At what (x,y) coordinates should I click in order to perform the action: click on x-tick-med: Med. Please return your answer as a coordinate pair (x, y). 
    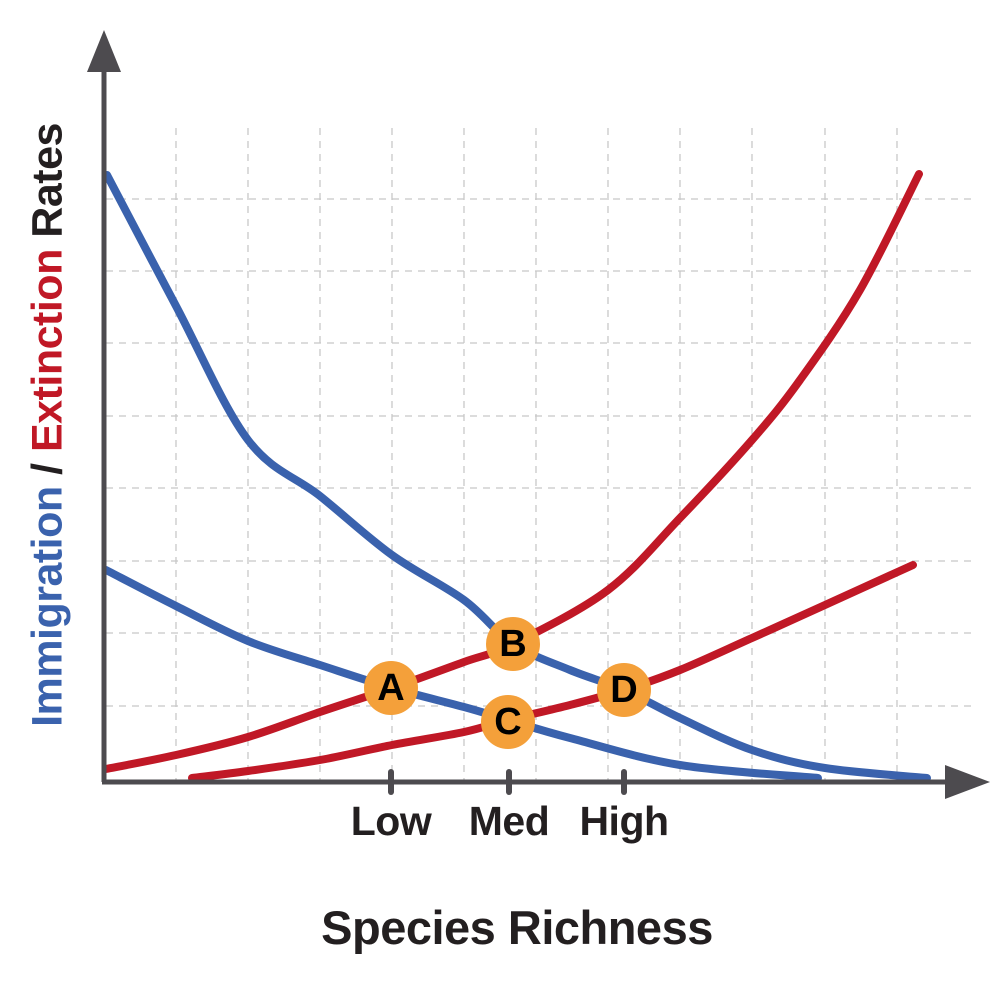
    Looking at the image, I should click on (509, 821).